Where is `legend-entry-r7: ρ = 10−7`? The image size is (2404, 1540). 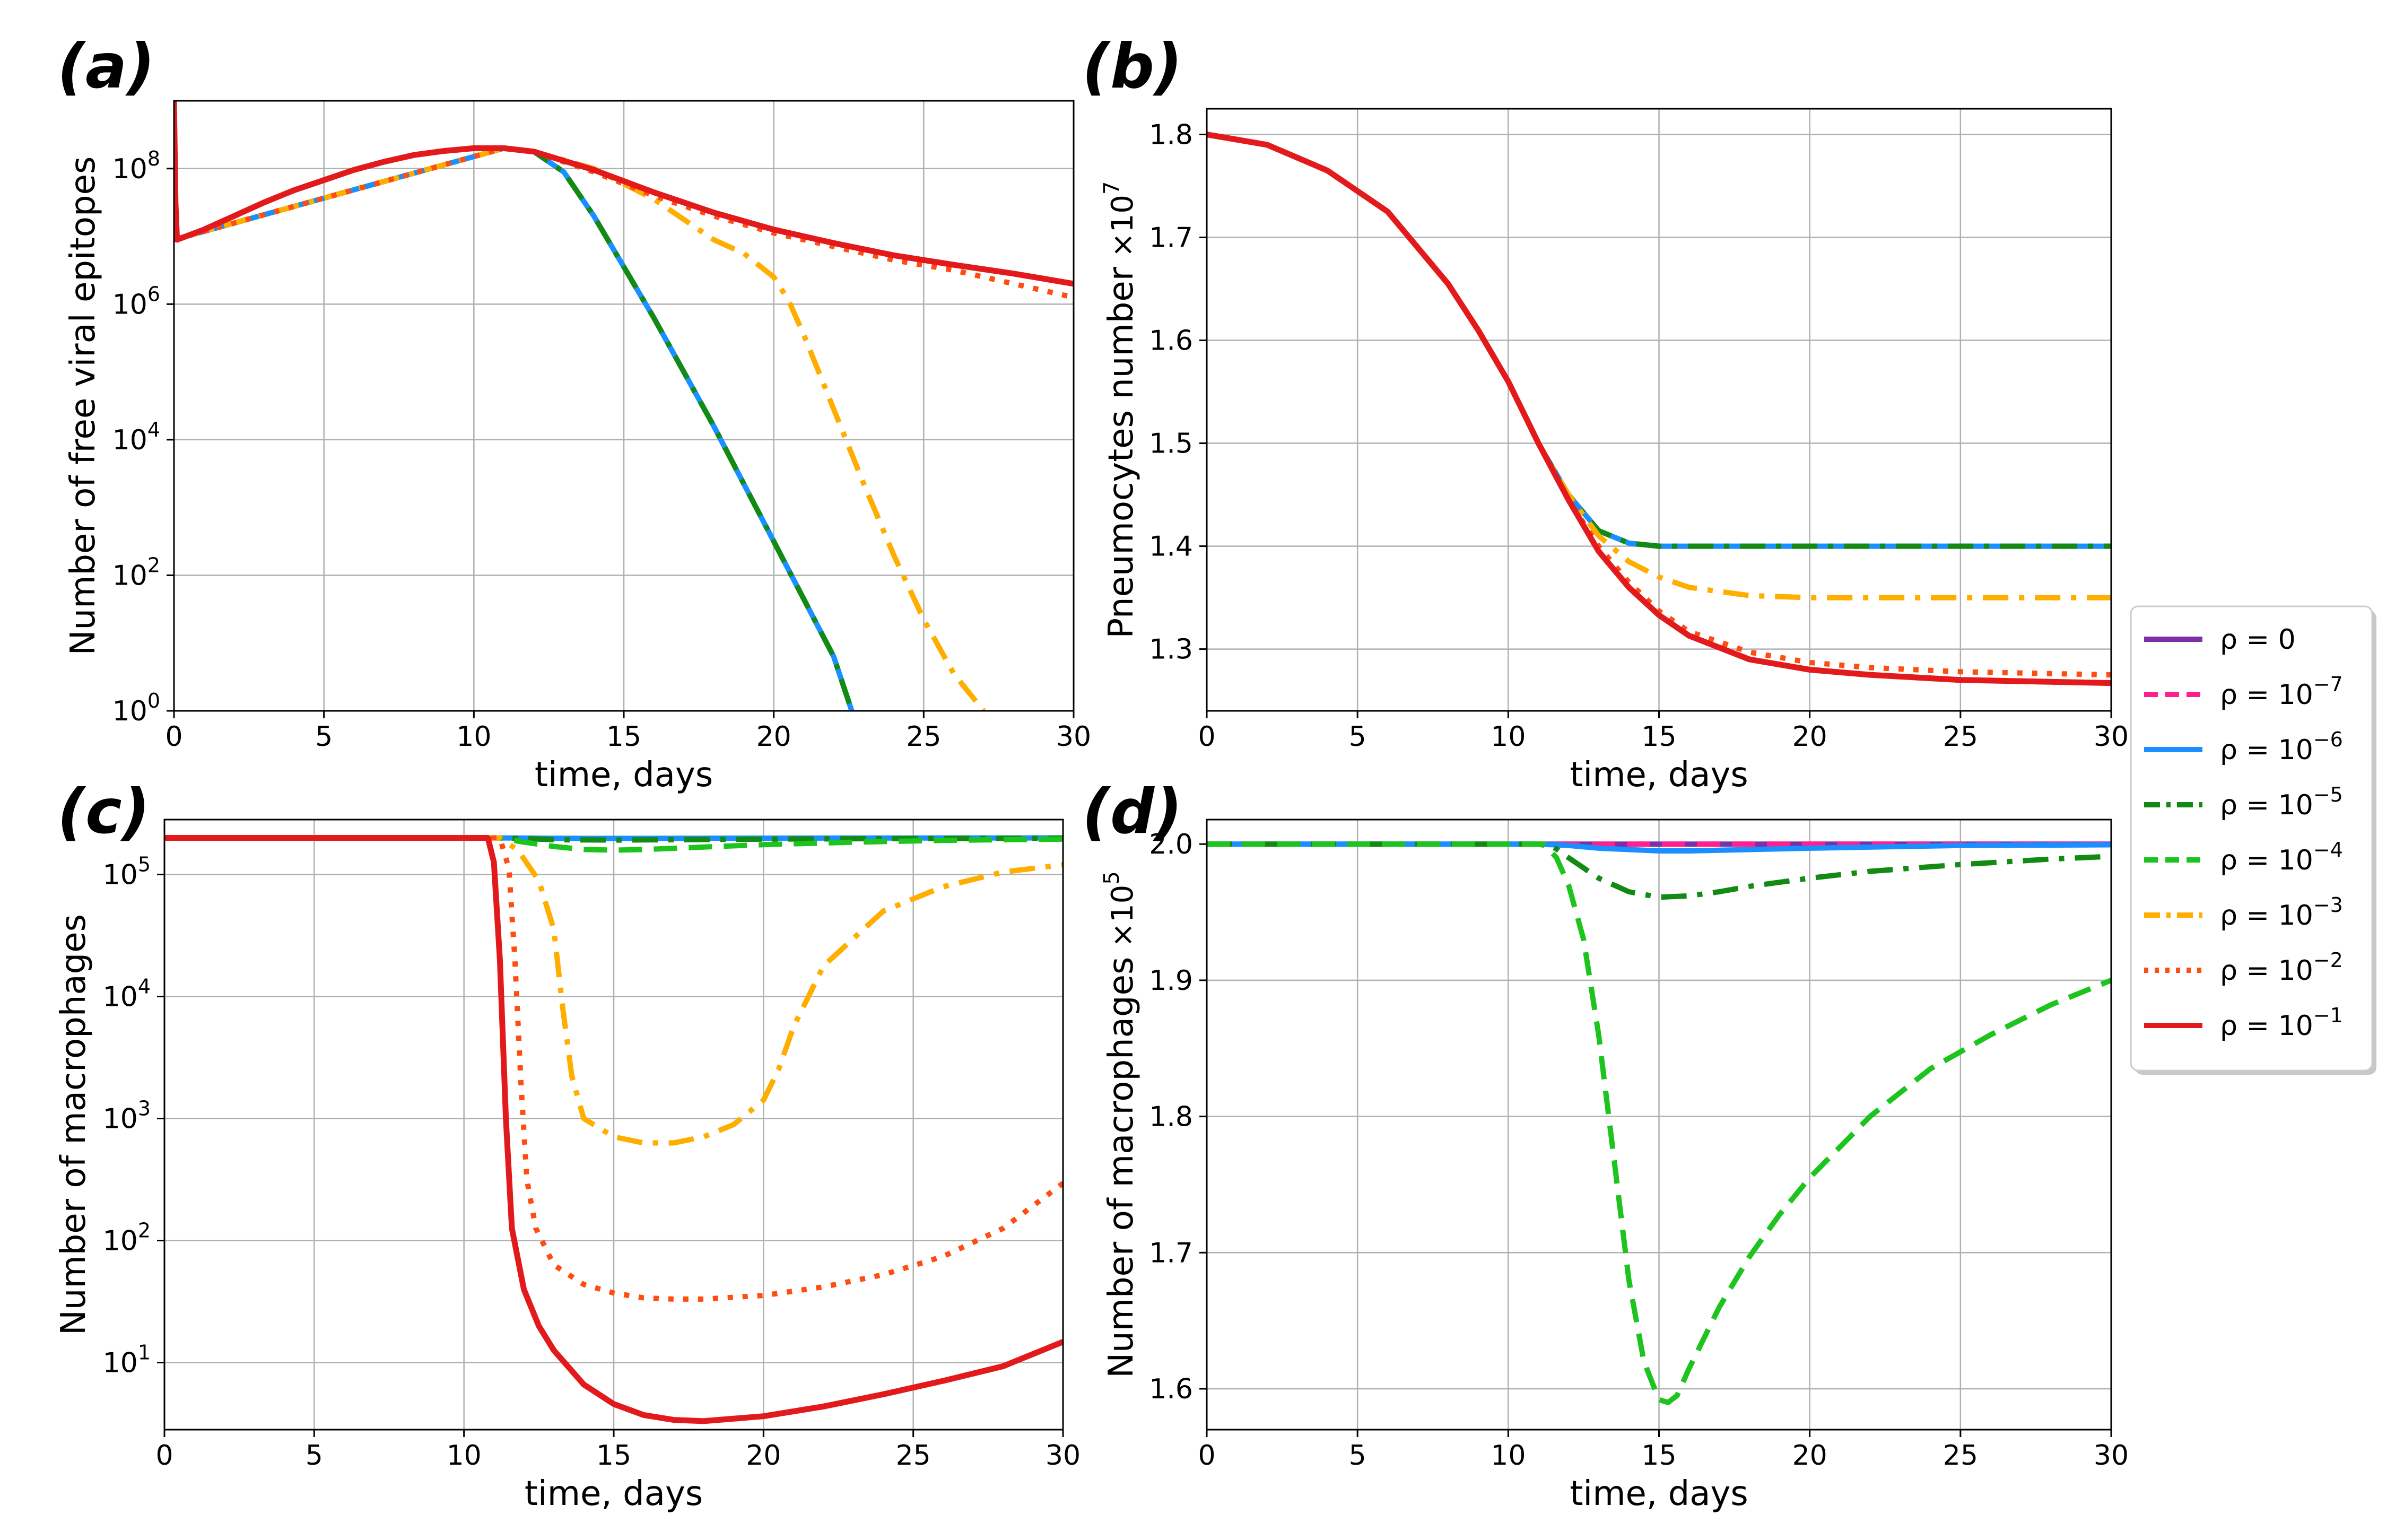 legend-entry-r7: ρ = 10−7 is located at coordinates (2243, 692).